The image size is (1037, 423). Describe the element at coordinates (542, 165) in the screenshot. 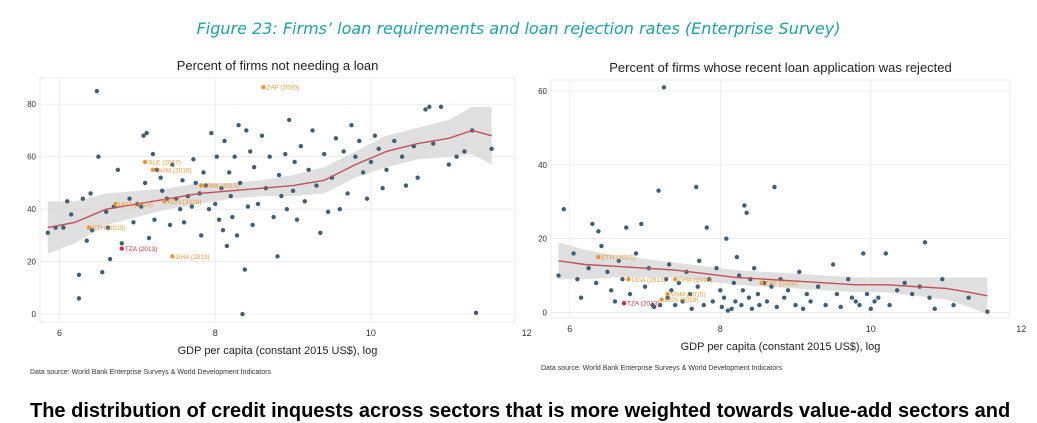

I see `y-tick-label: 40` at that location.